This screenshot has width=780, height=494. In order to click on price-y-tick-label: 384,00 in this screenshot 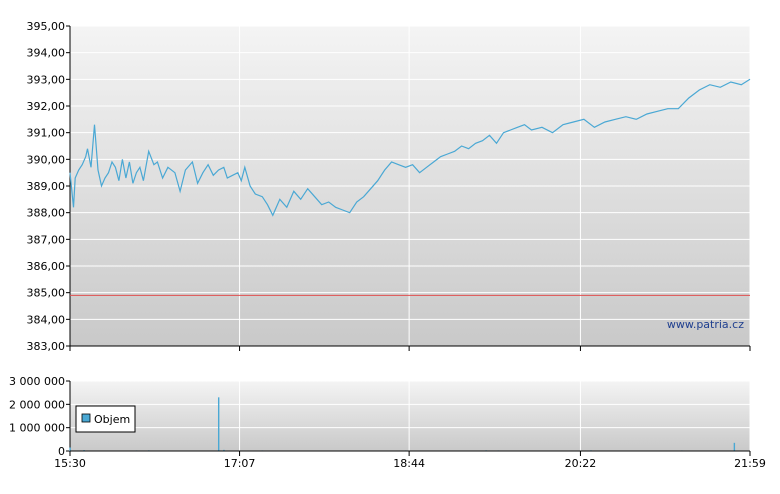, I will do `click(46, 319)`.